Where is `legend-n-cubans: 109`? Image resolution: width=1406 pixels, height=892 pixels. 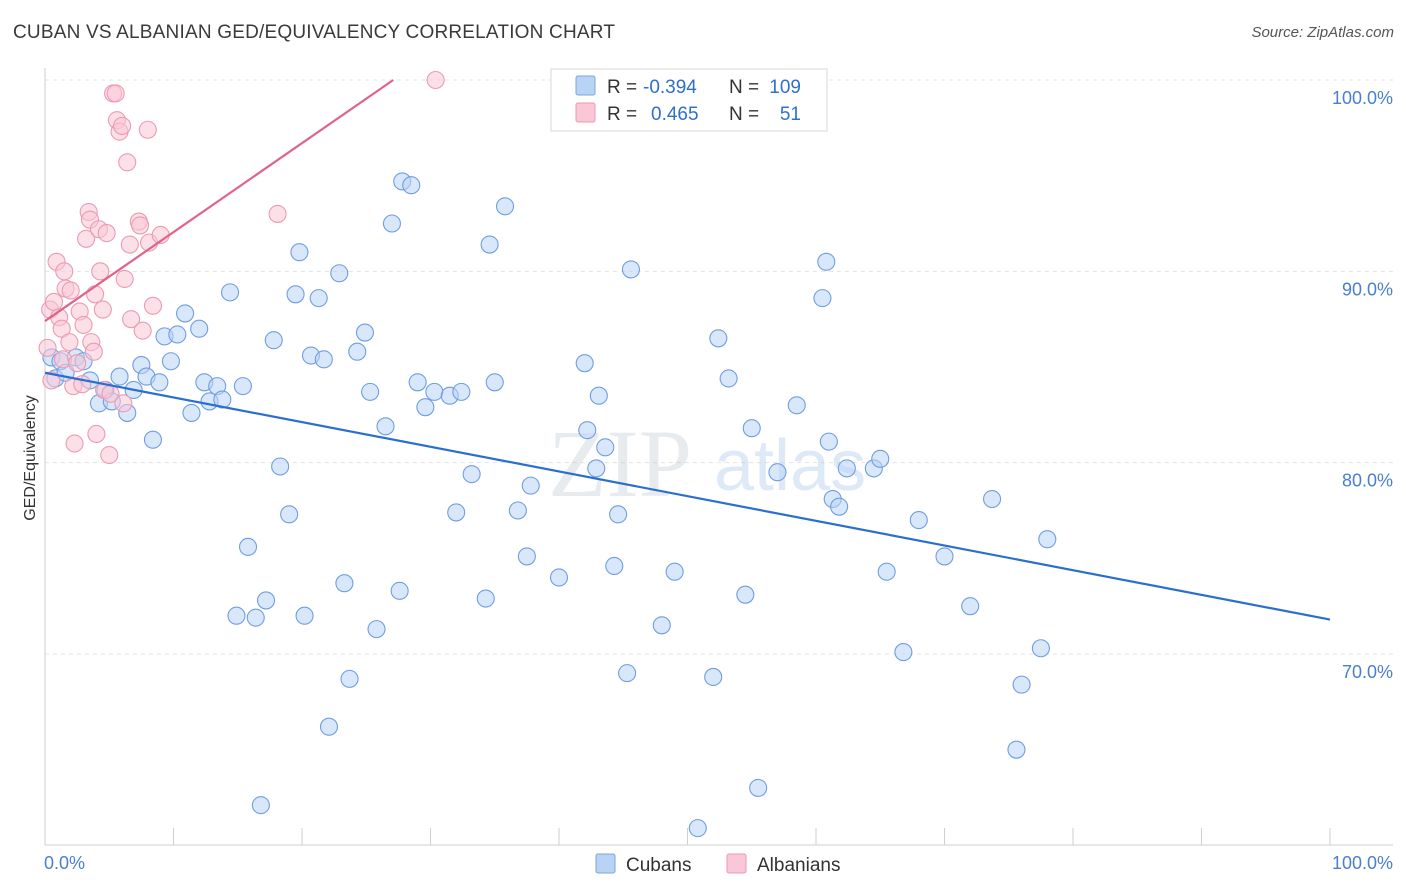
legend-n-cubans: 109 is located at coordinates (785, 87).